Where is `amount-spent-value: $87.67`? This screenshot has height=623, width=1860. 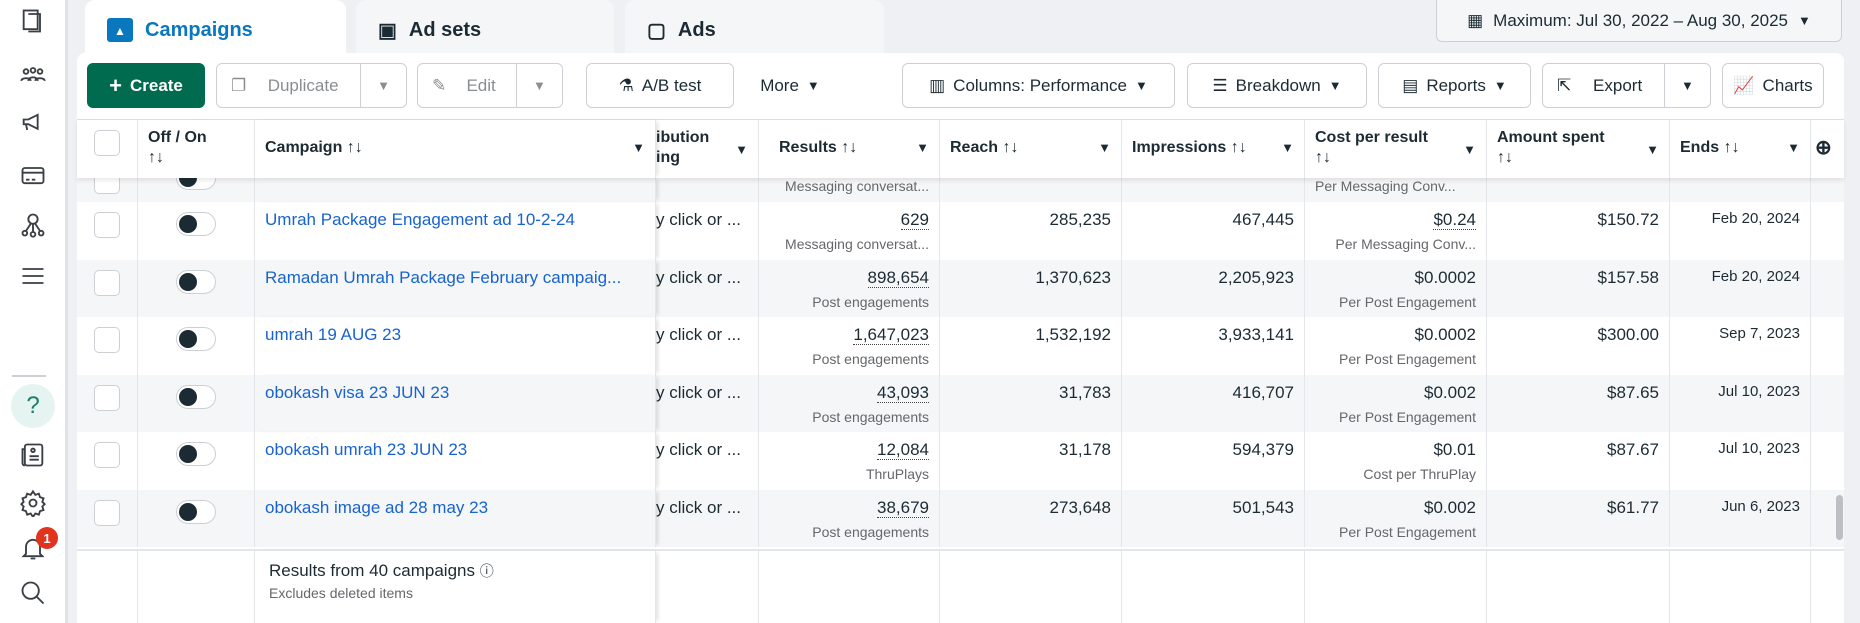 amount-spent-value: $87.67 is located at coordinates (1578, 461).